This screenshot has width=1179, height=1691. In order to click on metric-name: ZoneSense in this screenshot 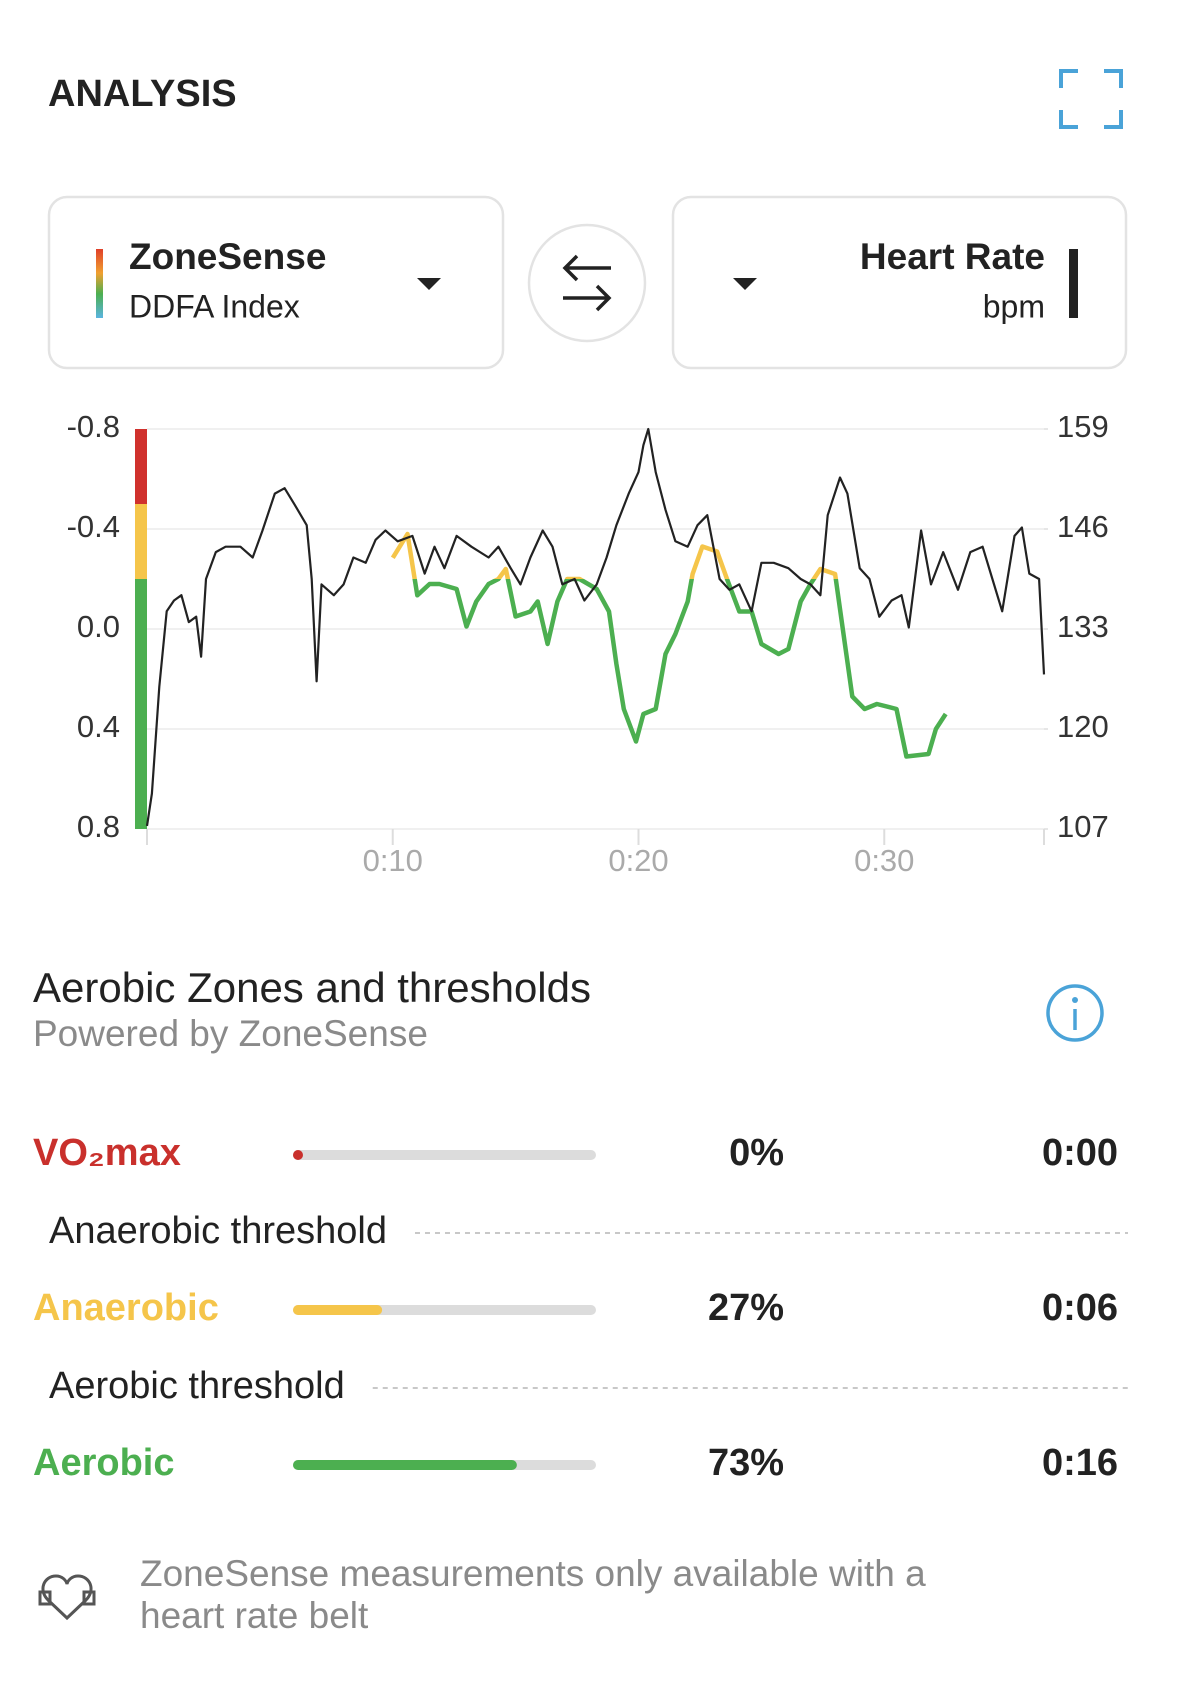, I will do `click(227, 256)`.